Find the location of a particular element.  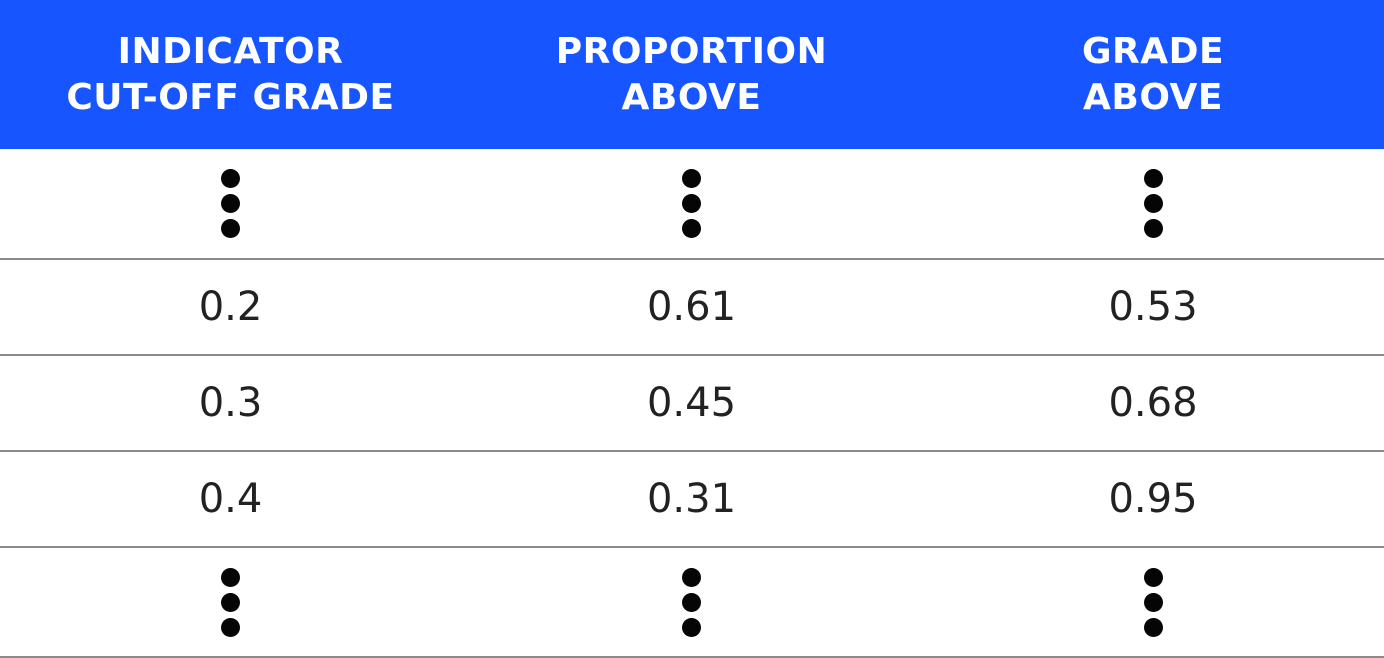

table-row: 0.4 0.31 0.95 is located at coordinates (692, 500).